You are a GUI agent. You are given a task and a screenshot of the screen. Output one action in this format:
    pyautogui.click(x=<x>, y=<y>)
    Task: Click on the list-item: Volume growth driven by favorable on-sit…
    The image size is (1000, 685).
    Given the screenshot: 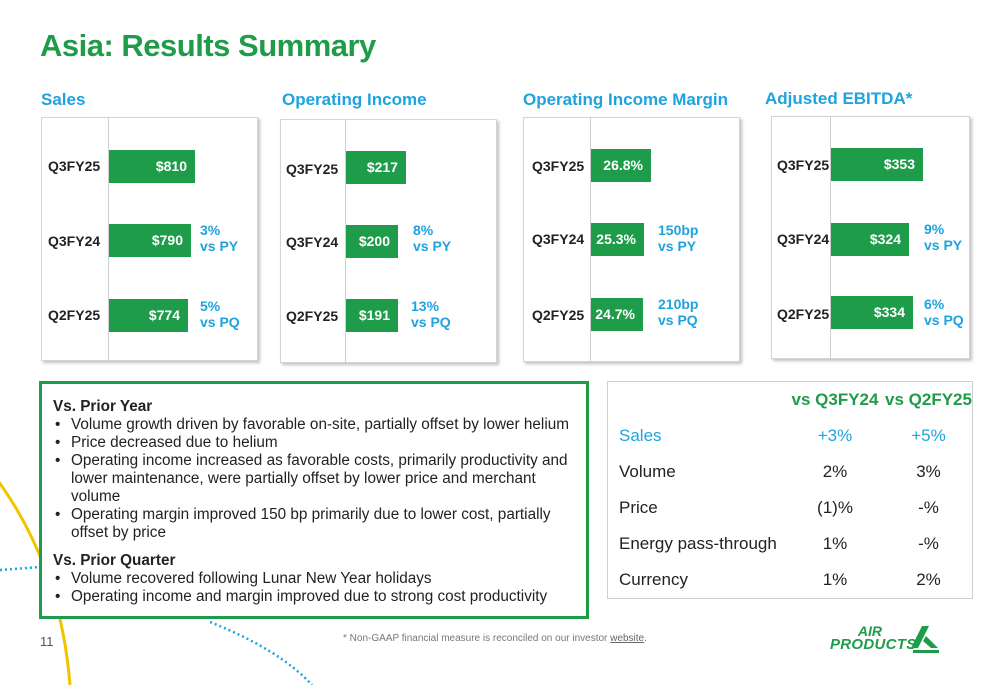 What is the action you would take?
    pyautogui.click(x=314, y=425)
    